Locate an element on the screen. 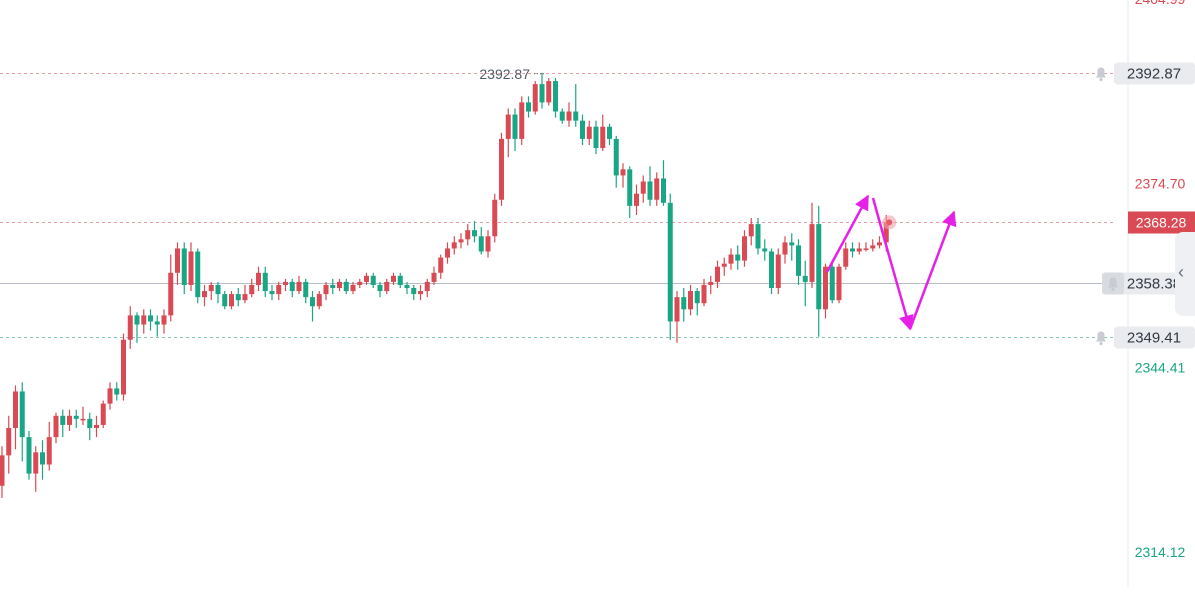 Image resolution: width=1195 pixels, height=592 pixels. y-axis-tick-label: 2374.70 is located at coordinates (1160, 183).